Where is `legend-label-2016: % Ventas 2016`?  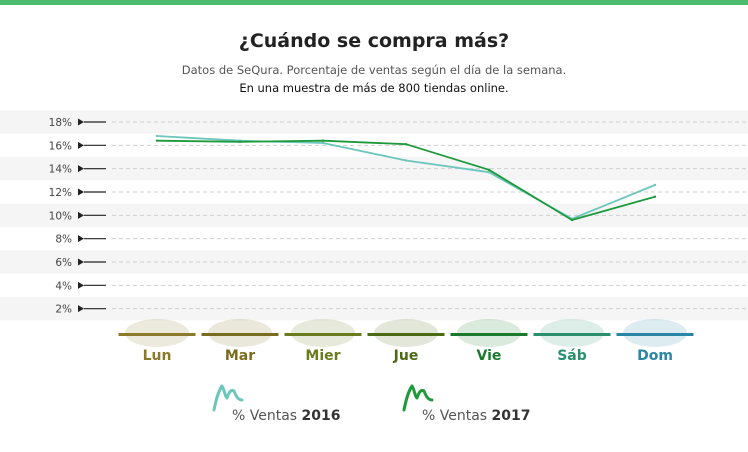
legend-label-2016: % Ventas 2016 is located at coordinates (286, 416).